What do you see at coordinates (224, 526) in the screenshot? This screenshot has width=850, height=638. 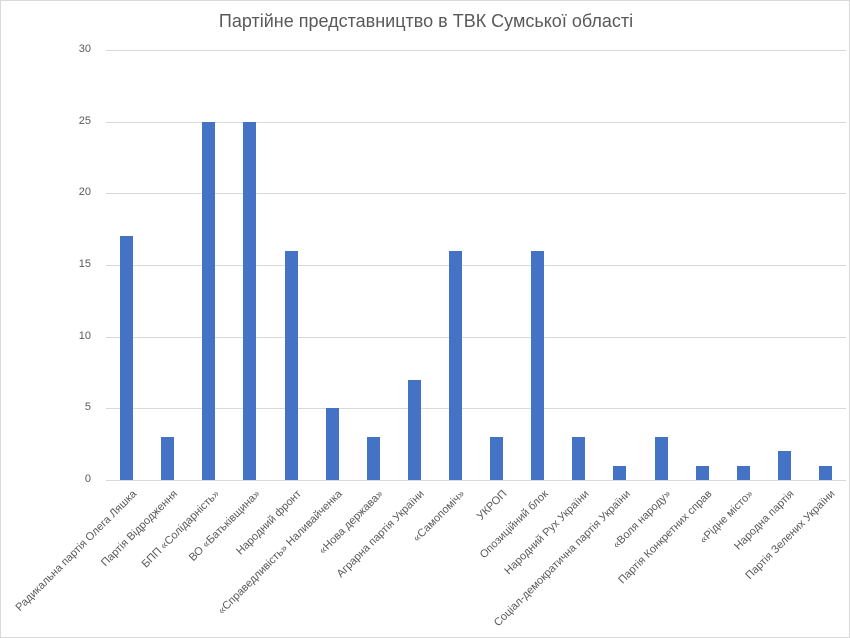 I see `x-tick-label: ВО «Батьківщина»` at bounding box center [224, 526].